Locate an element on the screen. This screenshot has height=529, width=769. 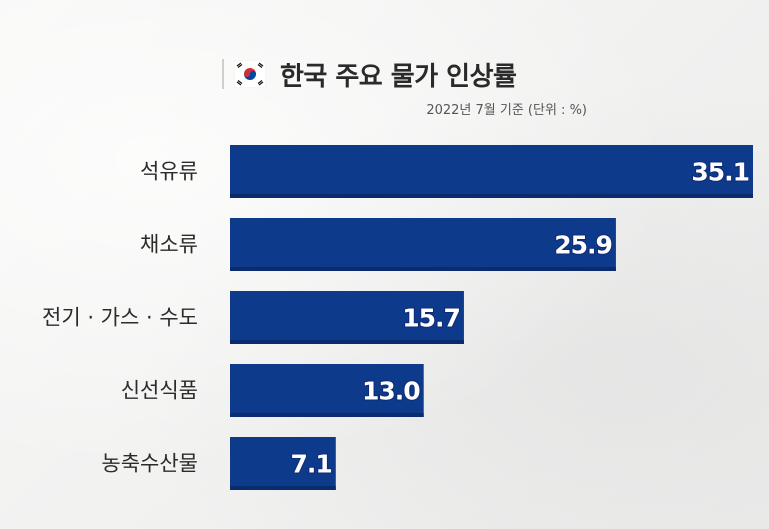
value-label-0: 35.1 is located at coordinates (720, 172).